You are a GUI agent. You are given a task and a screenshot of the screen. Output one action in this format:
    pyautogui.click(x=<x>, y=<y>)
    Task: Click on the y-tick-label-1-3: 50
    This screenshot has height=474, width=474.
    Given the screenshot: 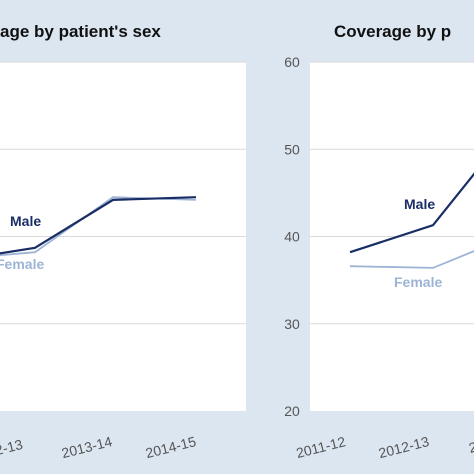 What is the action you would take?
    pyautogui.click(x=292, y=149)
    